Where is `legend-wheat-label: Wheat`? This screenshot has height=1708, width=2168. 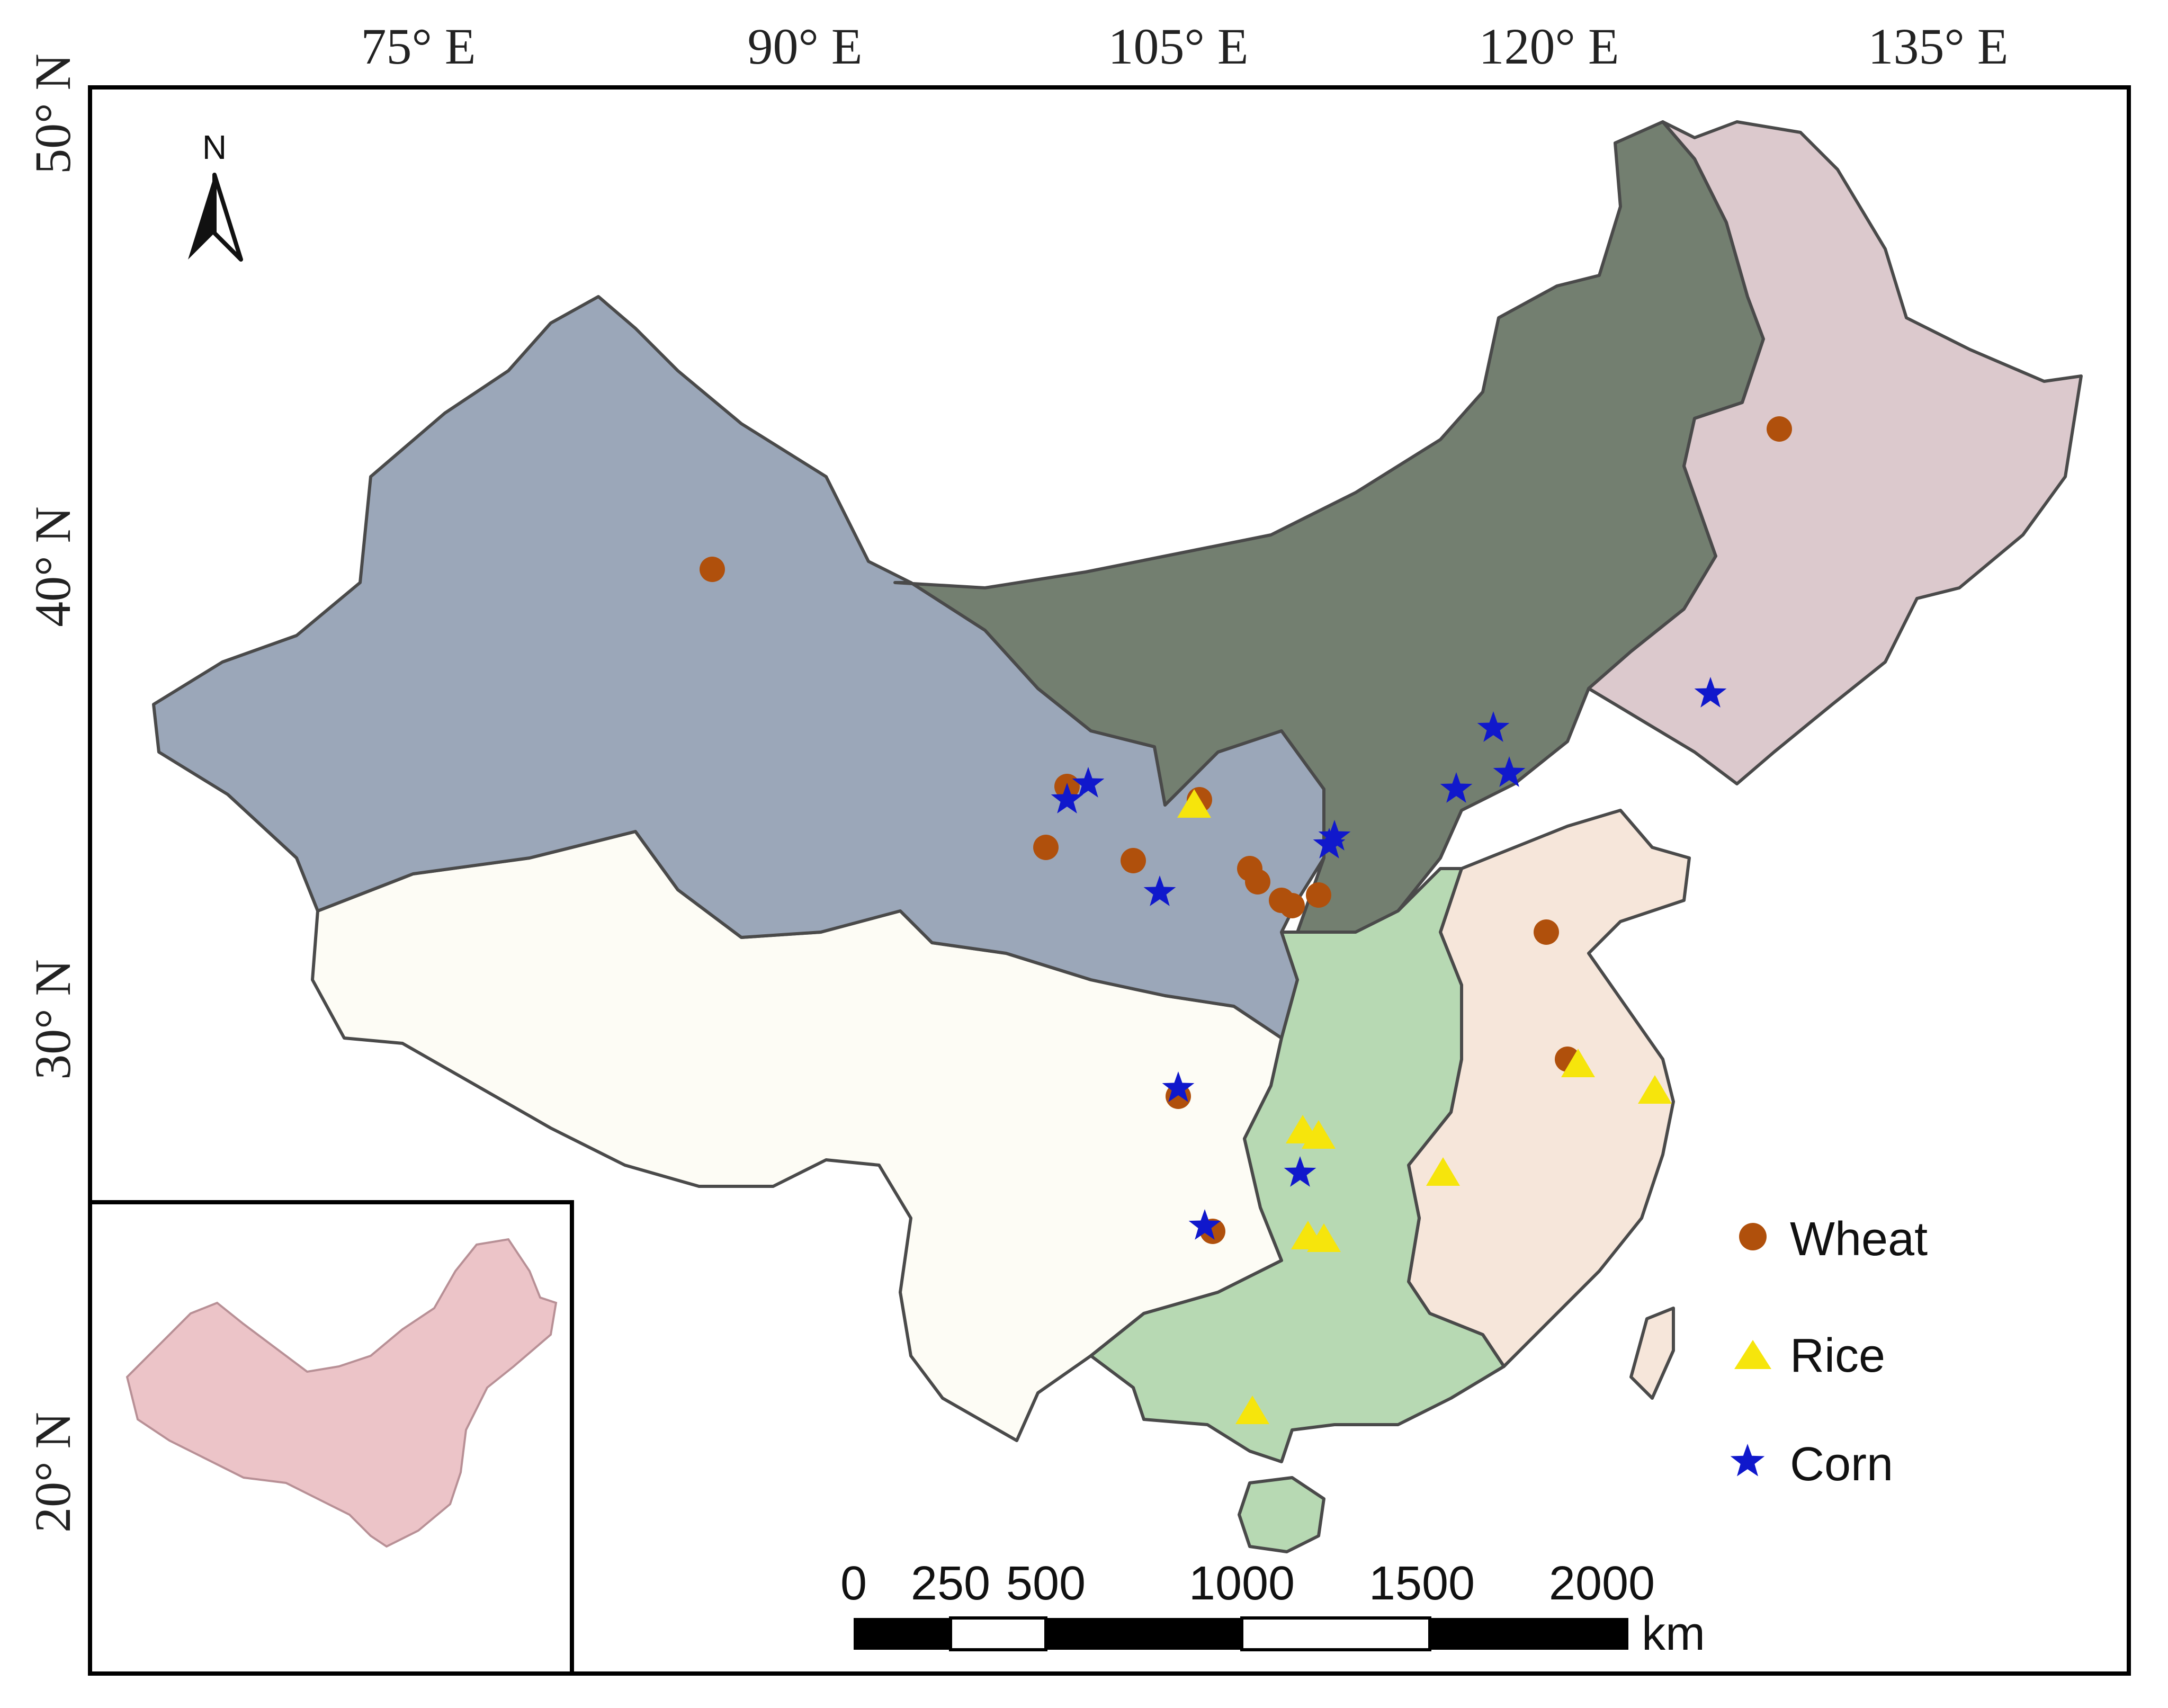
legend-wheat-label: Wheat is located at coordinates (1859, 1239).